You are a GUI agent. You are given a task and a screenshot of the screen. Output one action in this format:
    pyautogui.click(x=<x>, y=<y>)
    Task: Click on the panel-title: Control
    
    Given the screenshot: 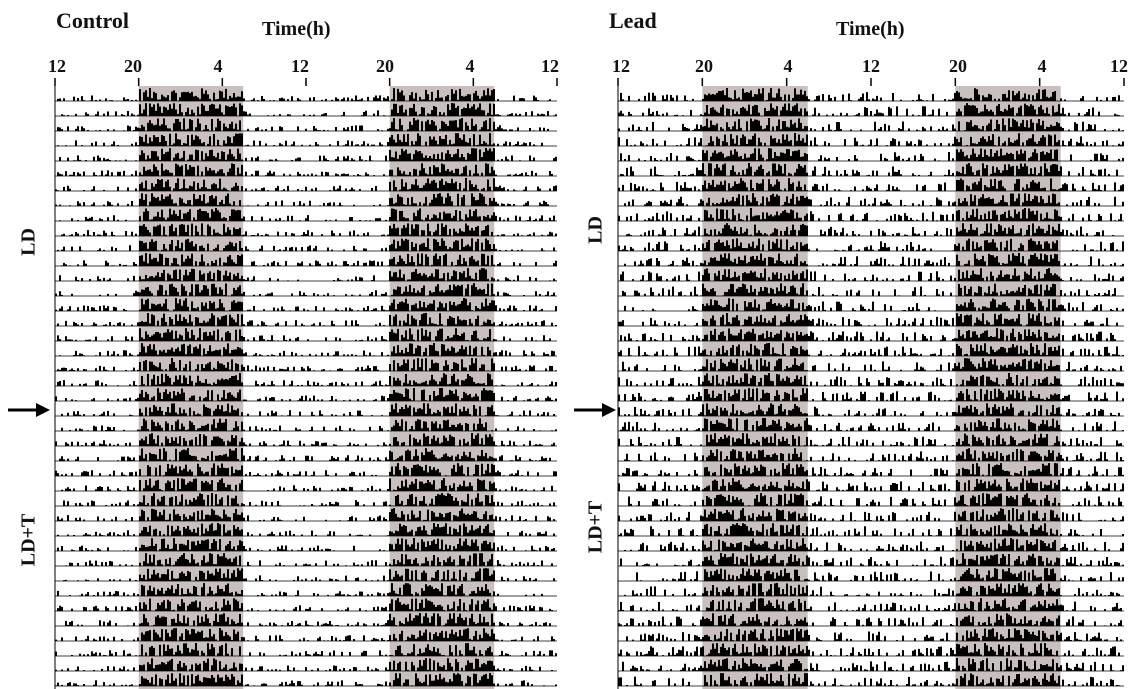 What is the action you would take?
    pyautogui.click(x=92, y=20)
    